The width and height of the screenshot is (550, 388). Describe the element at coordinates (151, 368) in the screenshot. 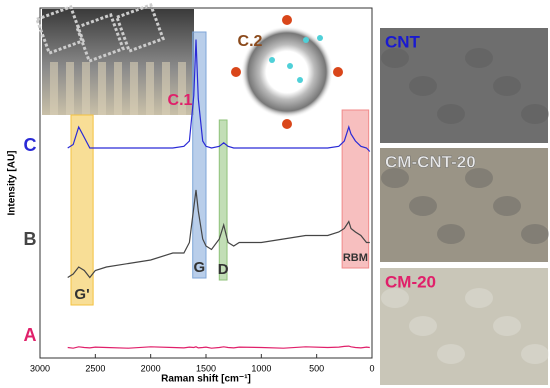

I see `x-tick-label: 2000` at that location.